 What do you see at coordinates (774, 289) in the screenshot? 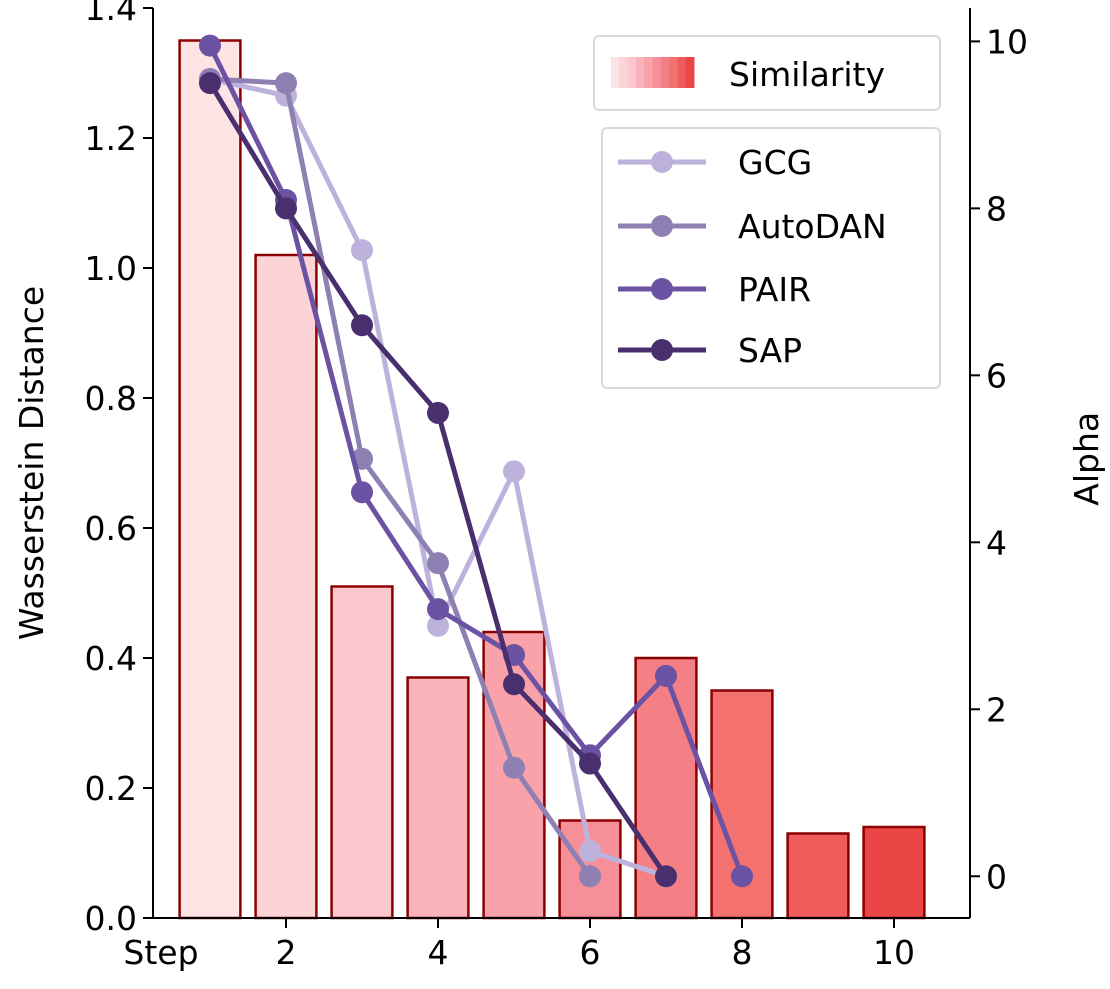
I see `legend-label-pair: PAIR` at bounding box center [774, 289].